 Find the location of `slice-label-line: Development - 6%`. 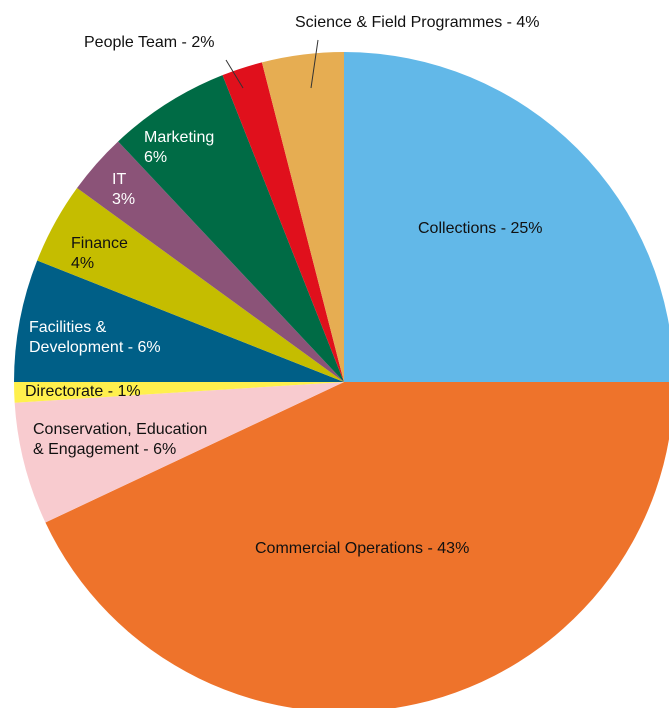

slice-label-line: Development - 6% is located at coordinates (95, 347).